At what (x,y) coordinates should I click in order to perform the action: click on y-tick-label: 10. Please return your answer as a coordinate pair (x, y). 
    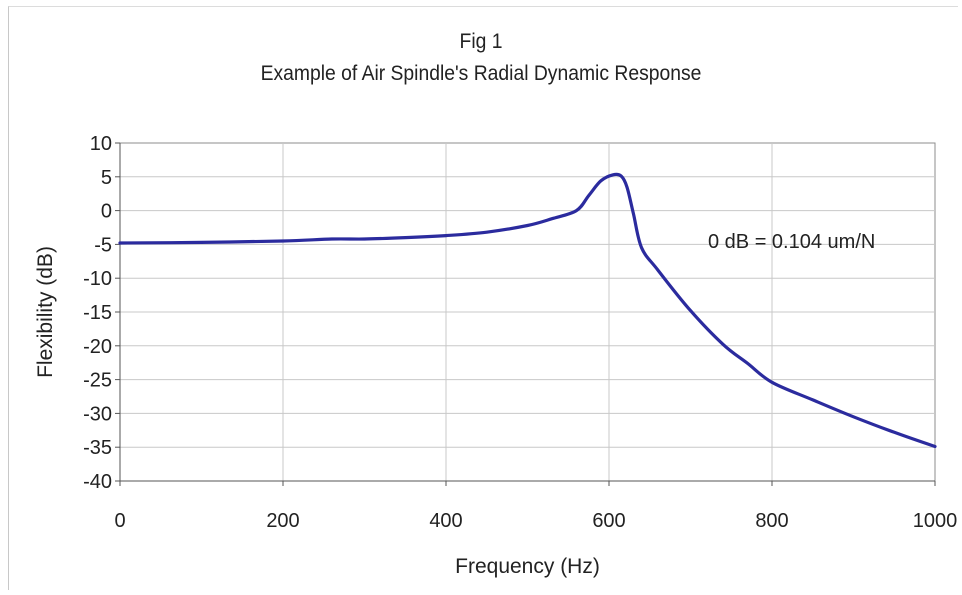
    Looking at the image, I should click on (101, 144).